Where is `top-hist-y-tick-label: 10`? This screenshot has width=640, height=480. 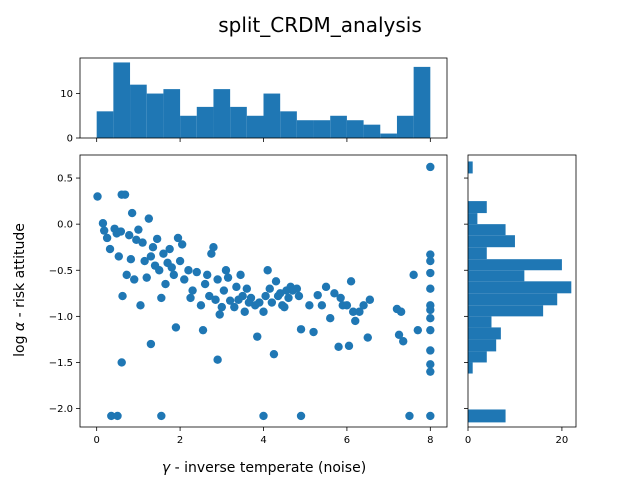
top-hist-y-tick-label: 10 is located at coordinates (66, 94).